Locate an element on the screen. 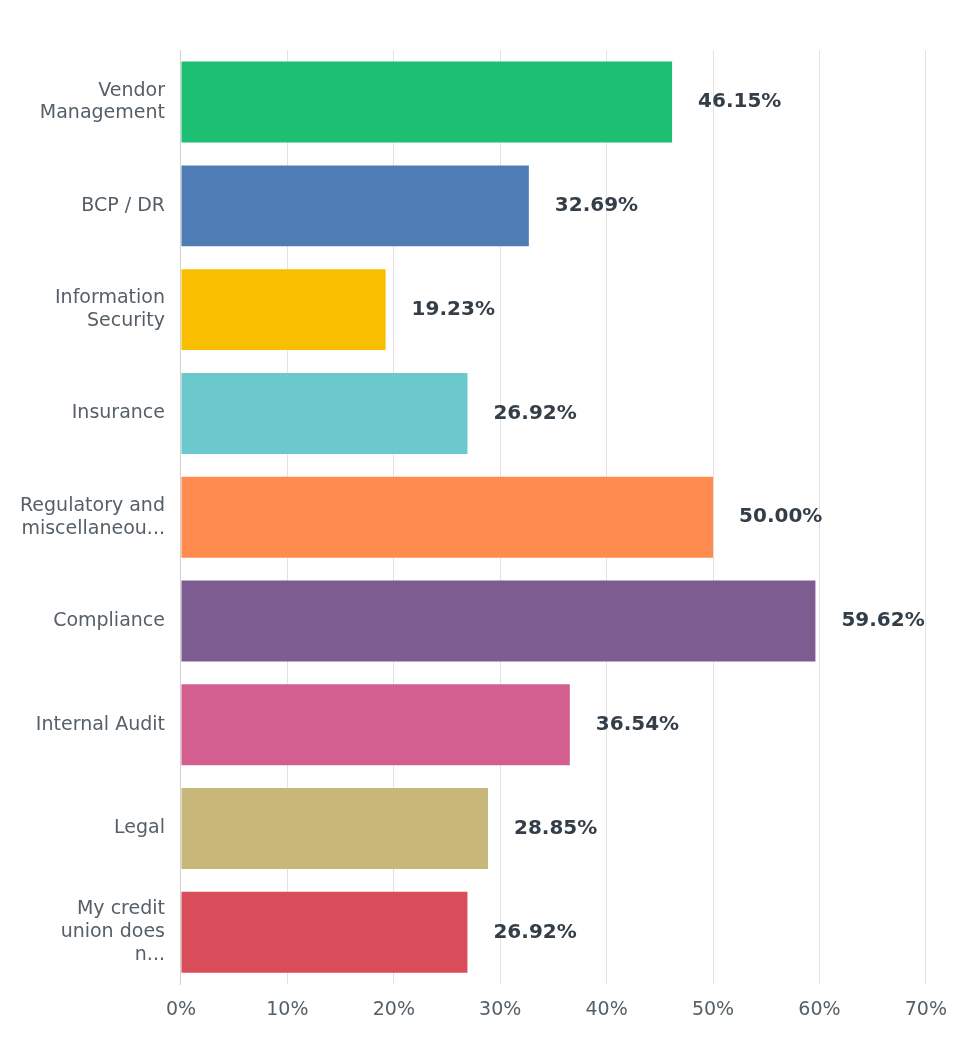  data-label: 59.62% is located at coordinates (883, 619).